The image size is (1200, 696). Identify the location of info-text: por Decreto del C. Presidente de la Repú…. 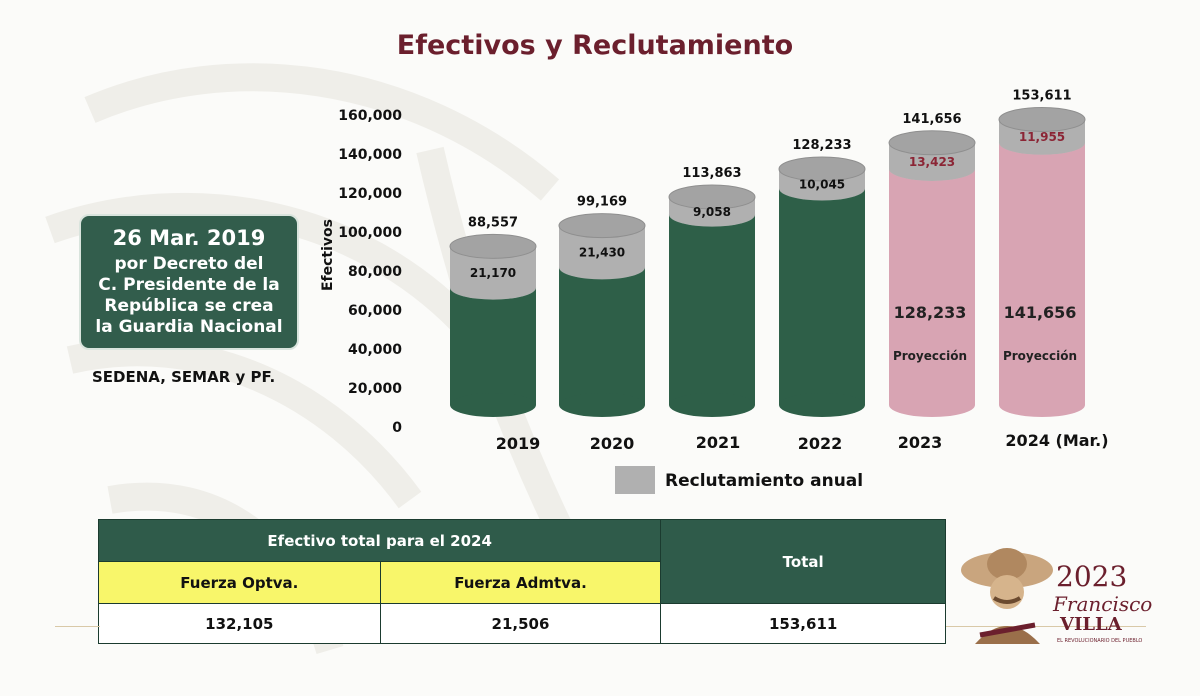
(189, 296).